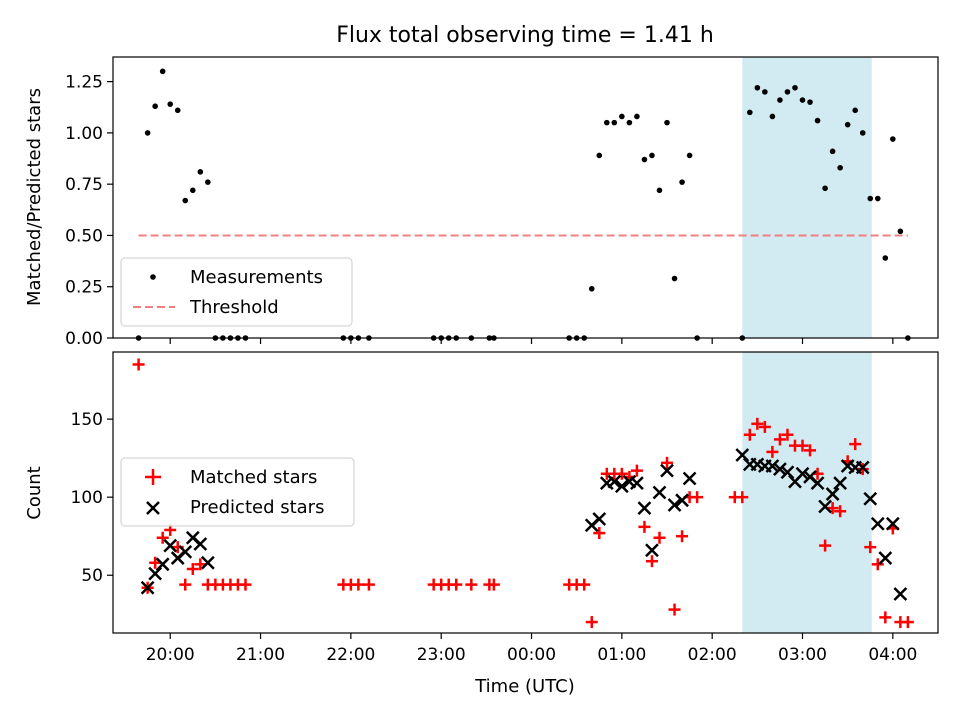 This screenshot has width=960, height=720. Describe the element at coordinates (170, 655) in the screenshot. I see `bottom-x-tick-label: 20:00` at that location.